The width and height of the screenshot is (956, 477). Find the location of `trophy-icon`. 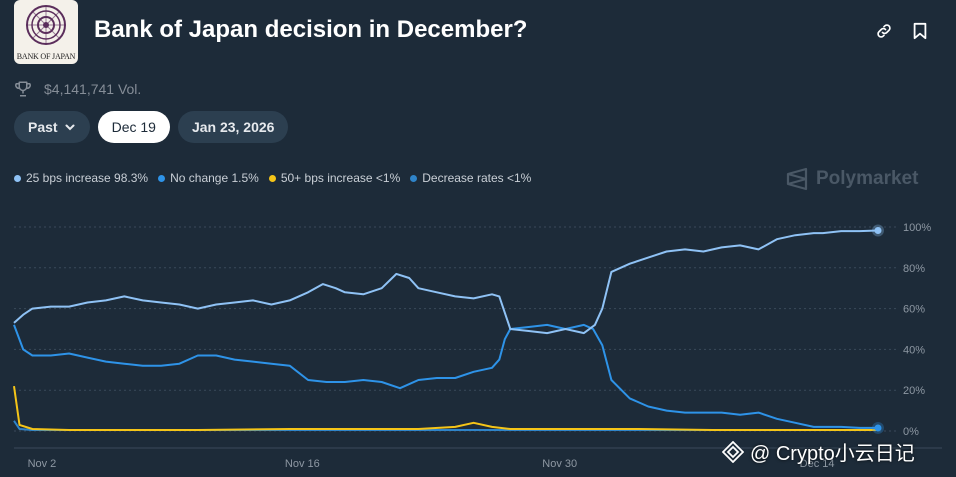

trophy-icon is located at coordinates (23, 89).